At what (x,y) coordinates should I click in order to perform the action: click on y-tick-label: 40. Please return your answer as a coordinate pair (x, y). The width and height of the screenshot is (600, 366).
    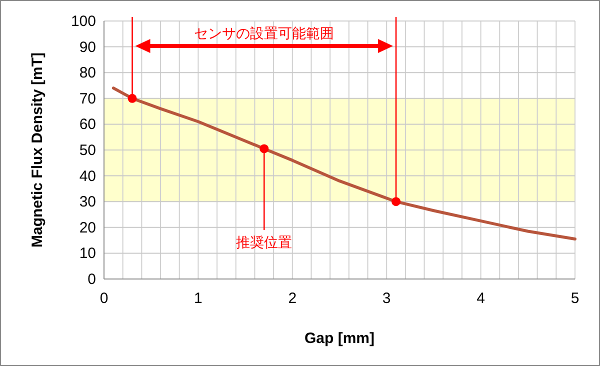
    Looking at the image, I should click on (87, 176).